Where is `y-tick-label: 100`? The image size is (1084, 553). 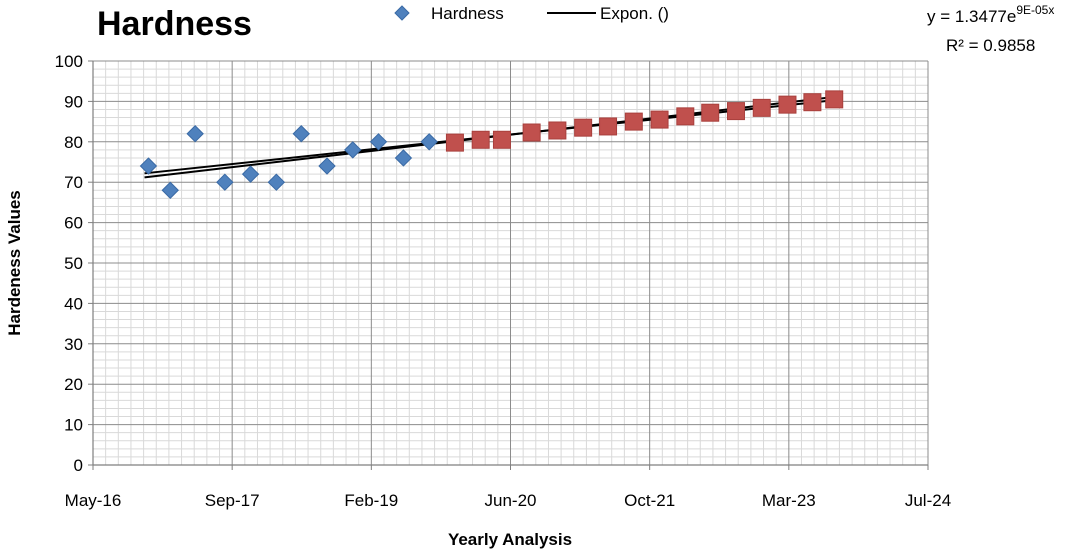 y-tick-label: 100 is located at coordinates (69, 61).